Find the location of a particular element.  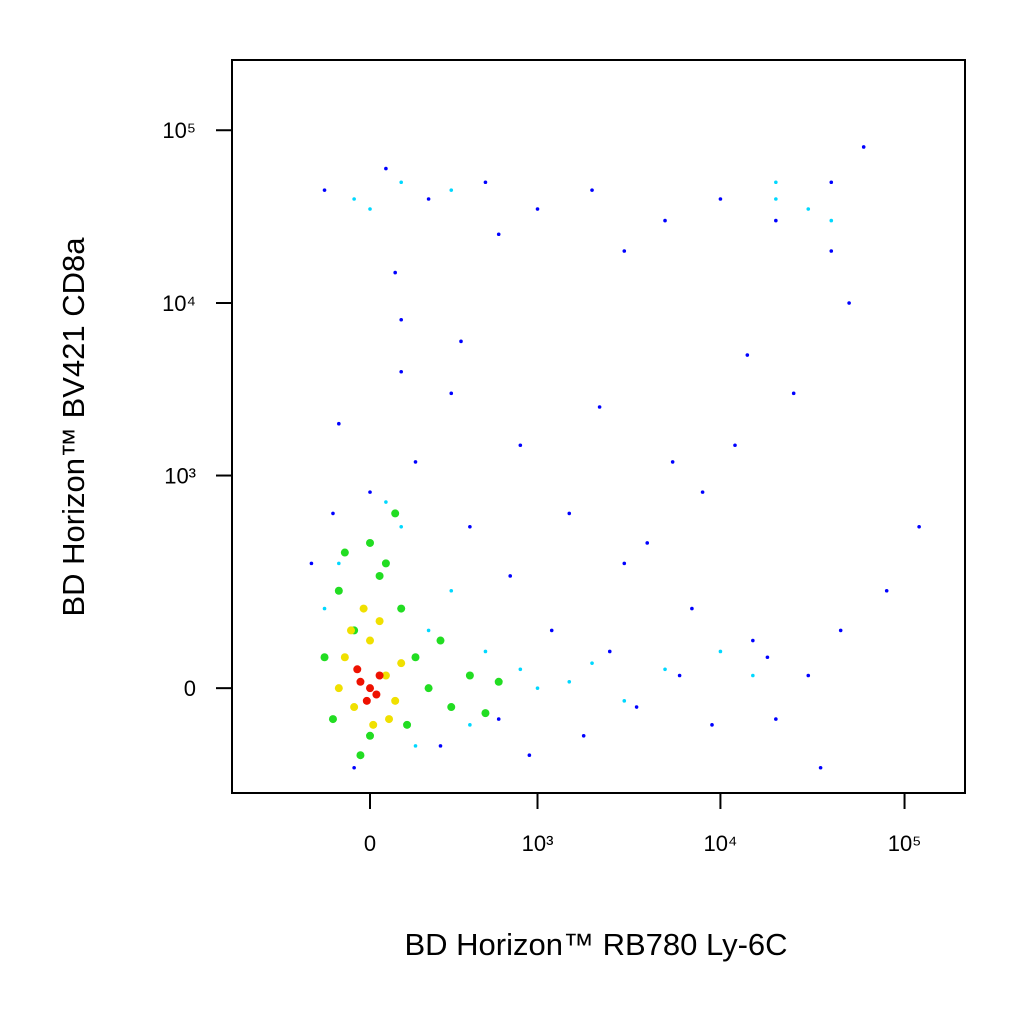

y-tick-label: 10⁴ is located at coordinates (179, 303).